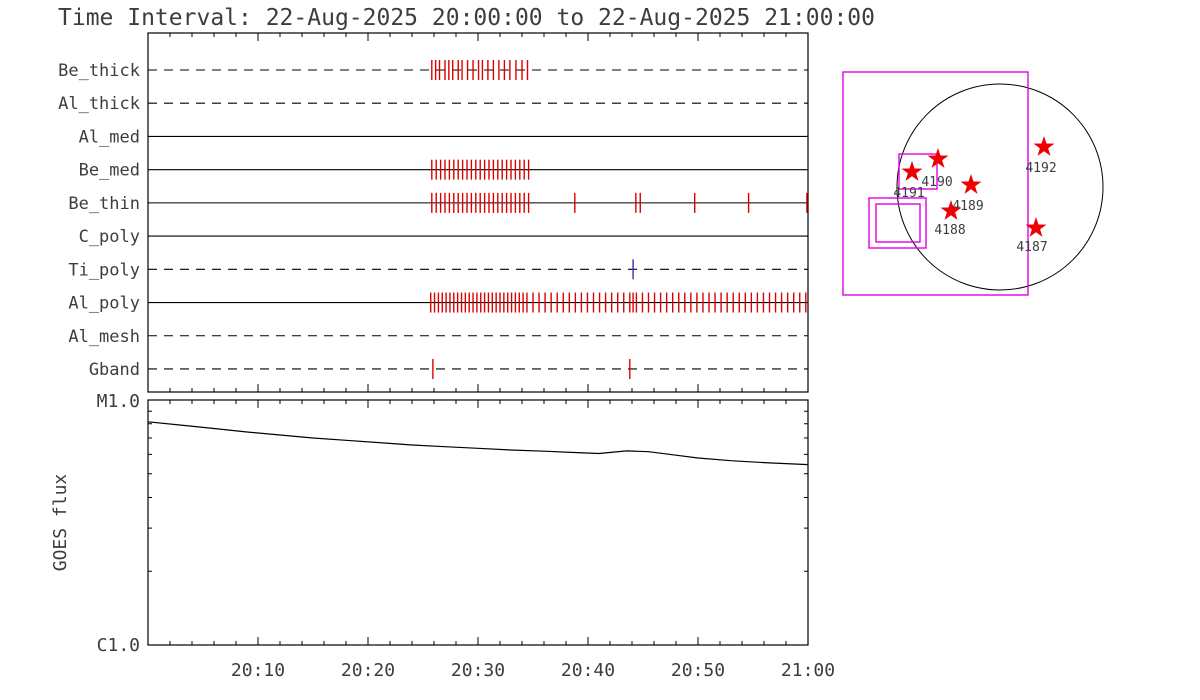 This screenshot has width=1200, height=700. I want to click on active-region-label: 4191, so click(908, 193).